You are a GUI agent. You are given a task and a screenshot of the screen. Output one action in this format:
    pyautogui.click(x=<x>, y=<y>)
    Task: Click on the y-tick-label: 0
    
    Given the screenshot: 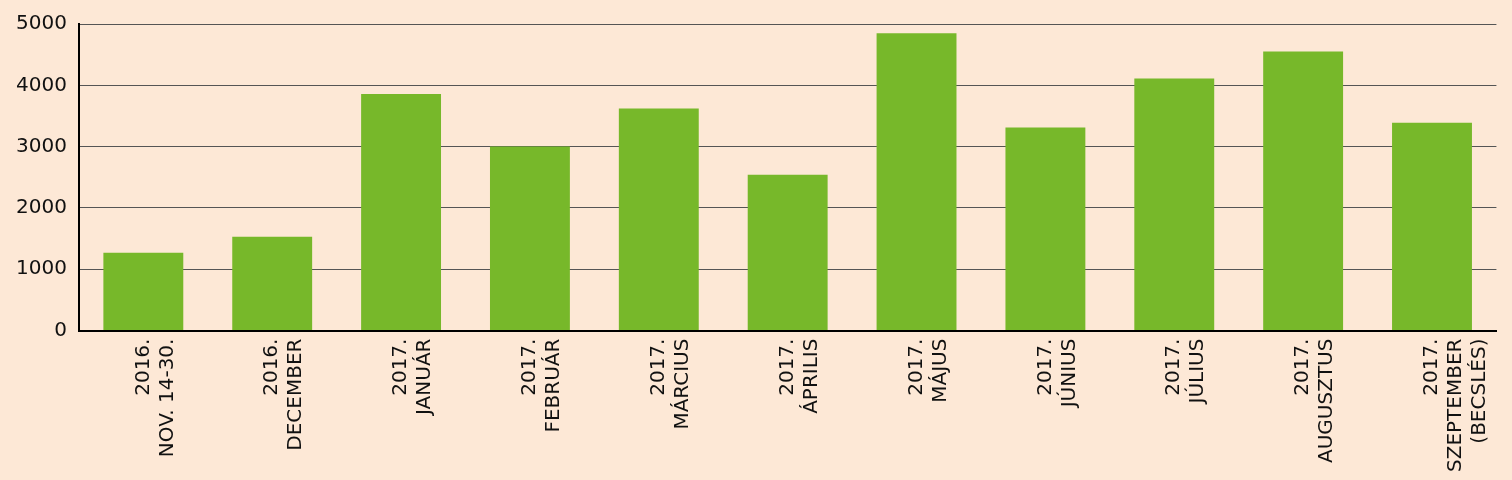 What is the action you would take?
    pyautogui.click(x=60, y=328)
    